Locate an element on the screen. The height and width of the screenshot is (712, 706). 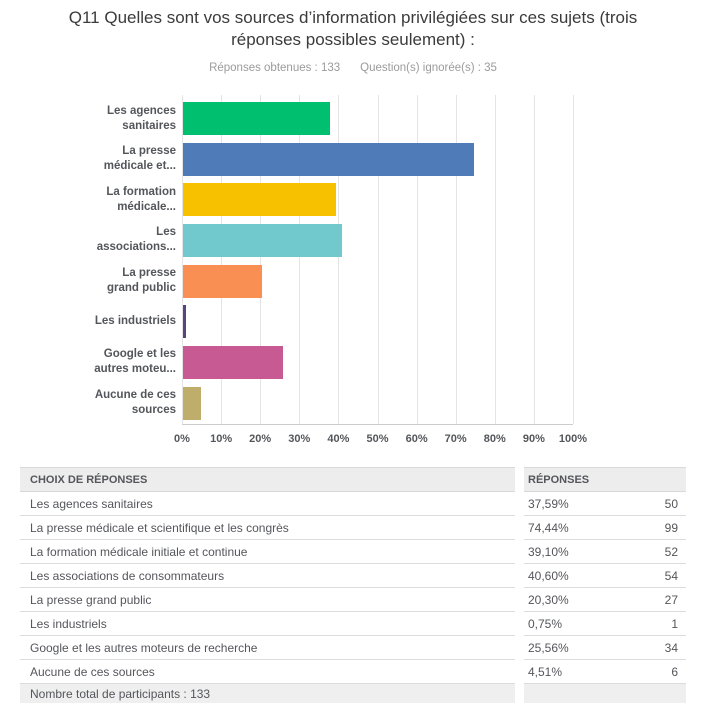
x-tick-label: 60% is located at coordinates (416, 439).